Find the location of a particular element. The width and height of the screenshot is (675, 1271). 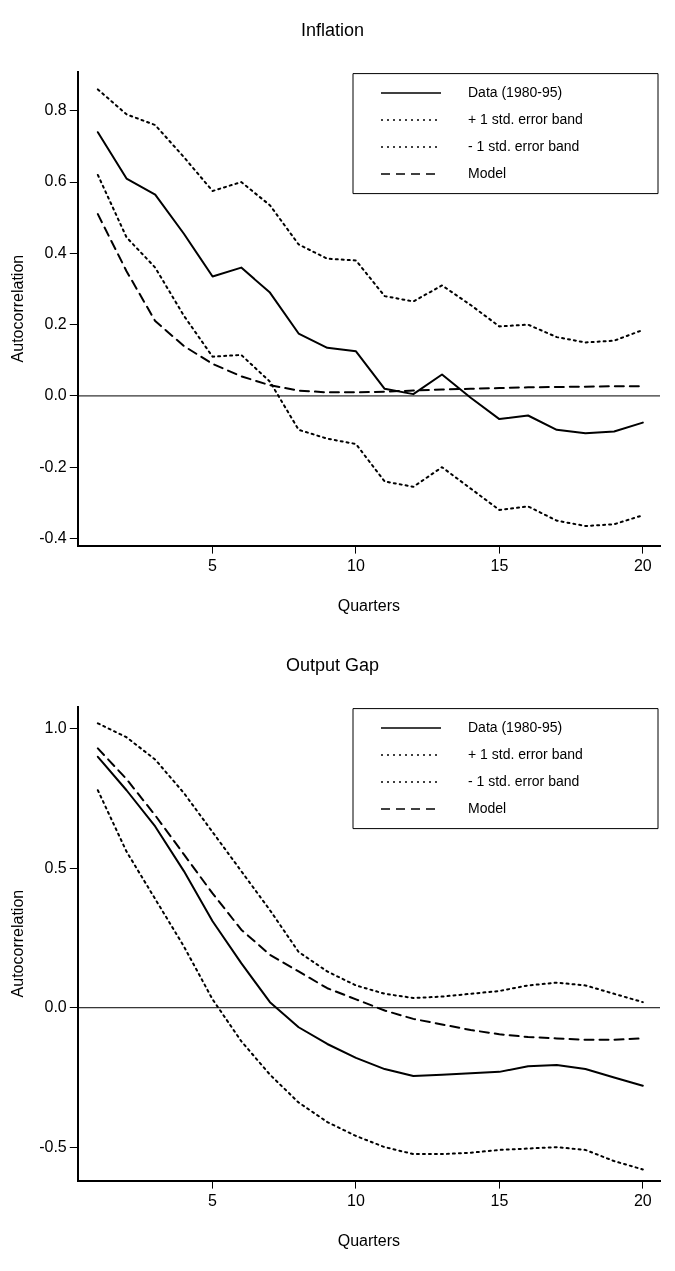

y-tick-label: -0.4 is located at coordinates (53, 537).